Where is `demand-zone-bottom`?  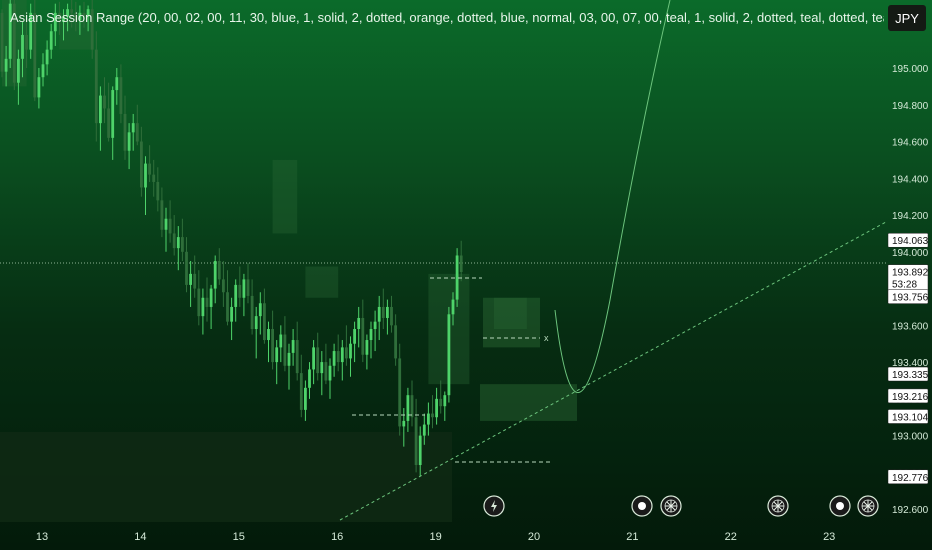
demand-zone-bottom is located at coordinates (226, 477).